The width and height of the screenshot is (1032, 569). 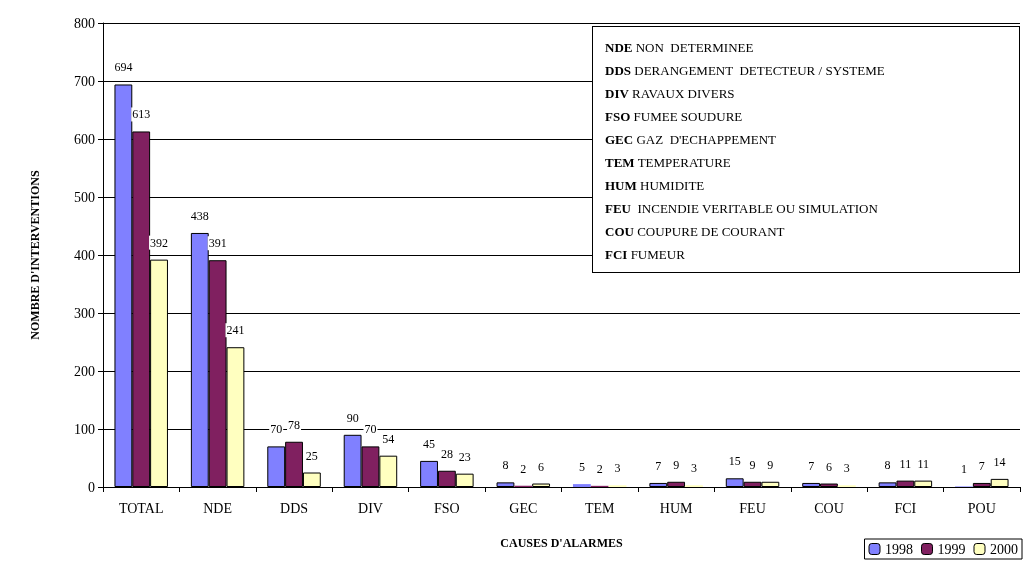 I want to click on data-label: 28, so click(x=446, y=453).